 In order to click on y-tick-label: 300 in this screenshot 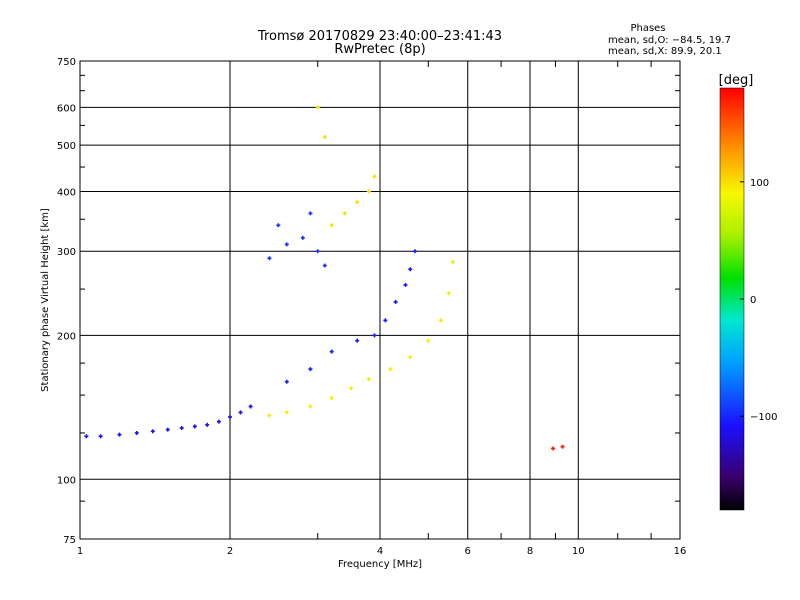, I will do `click(66, 252)`.